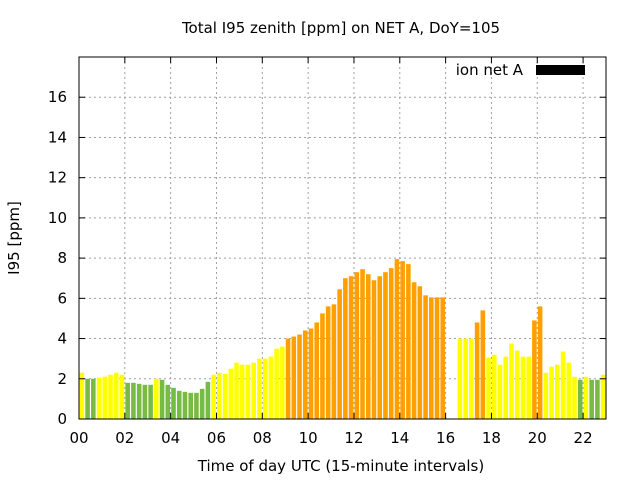 The height and width of the screenshot is (480, 640). Describe the element at coordinates (62, 258) in the screenshot. I see `y-tick-label: 8` at that location.